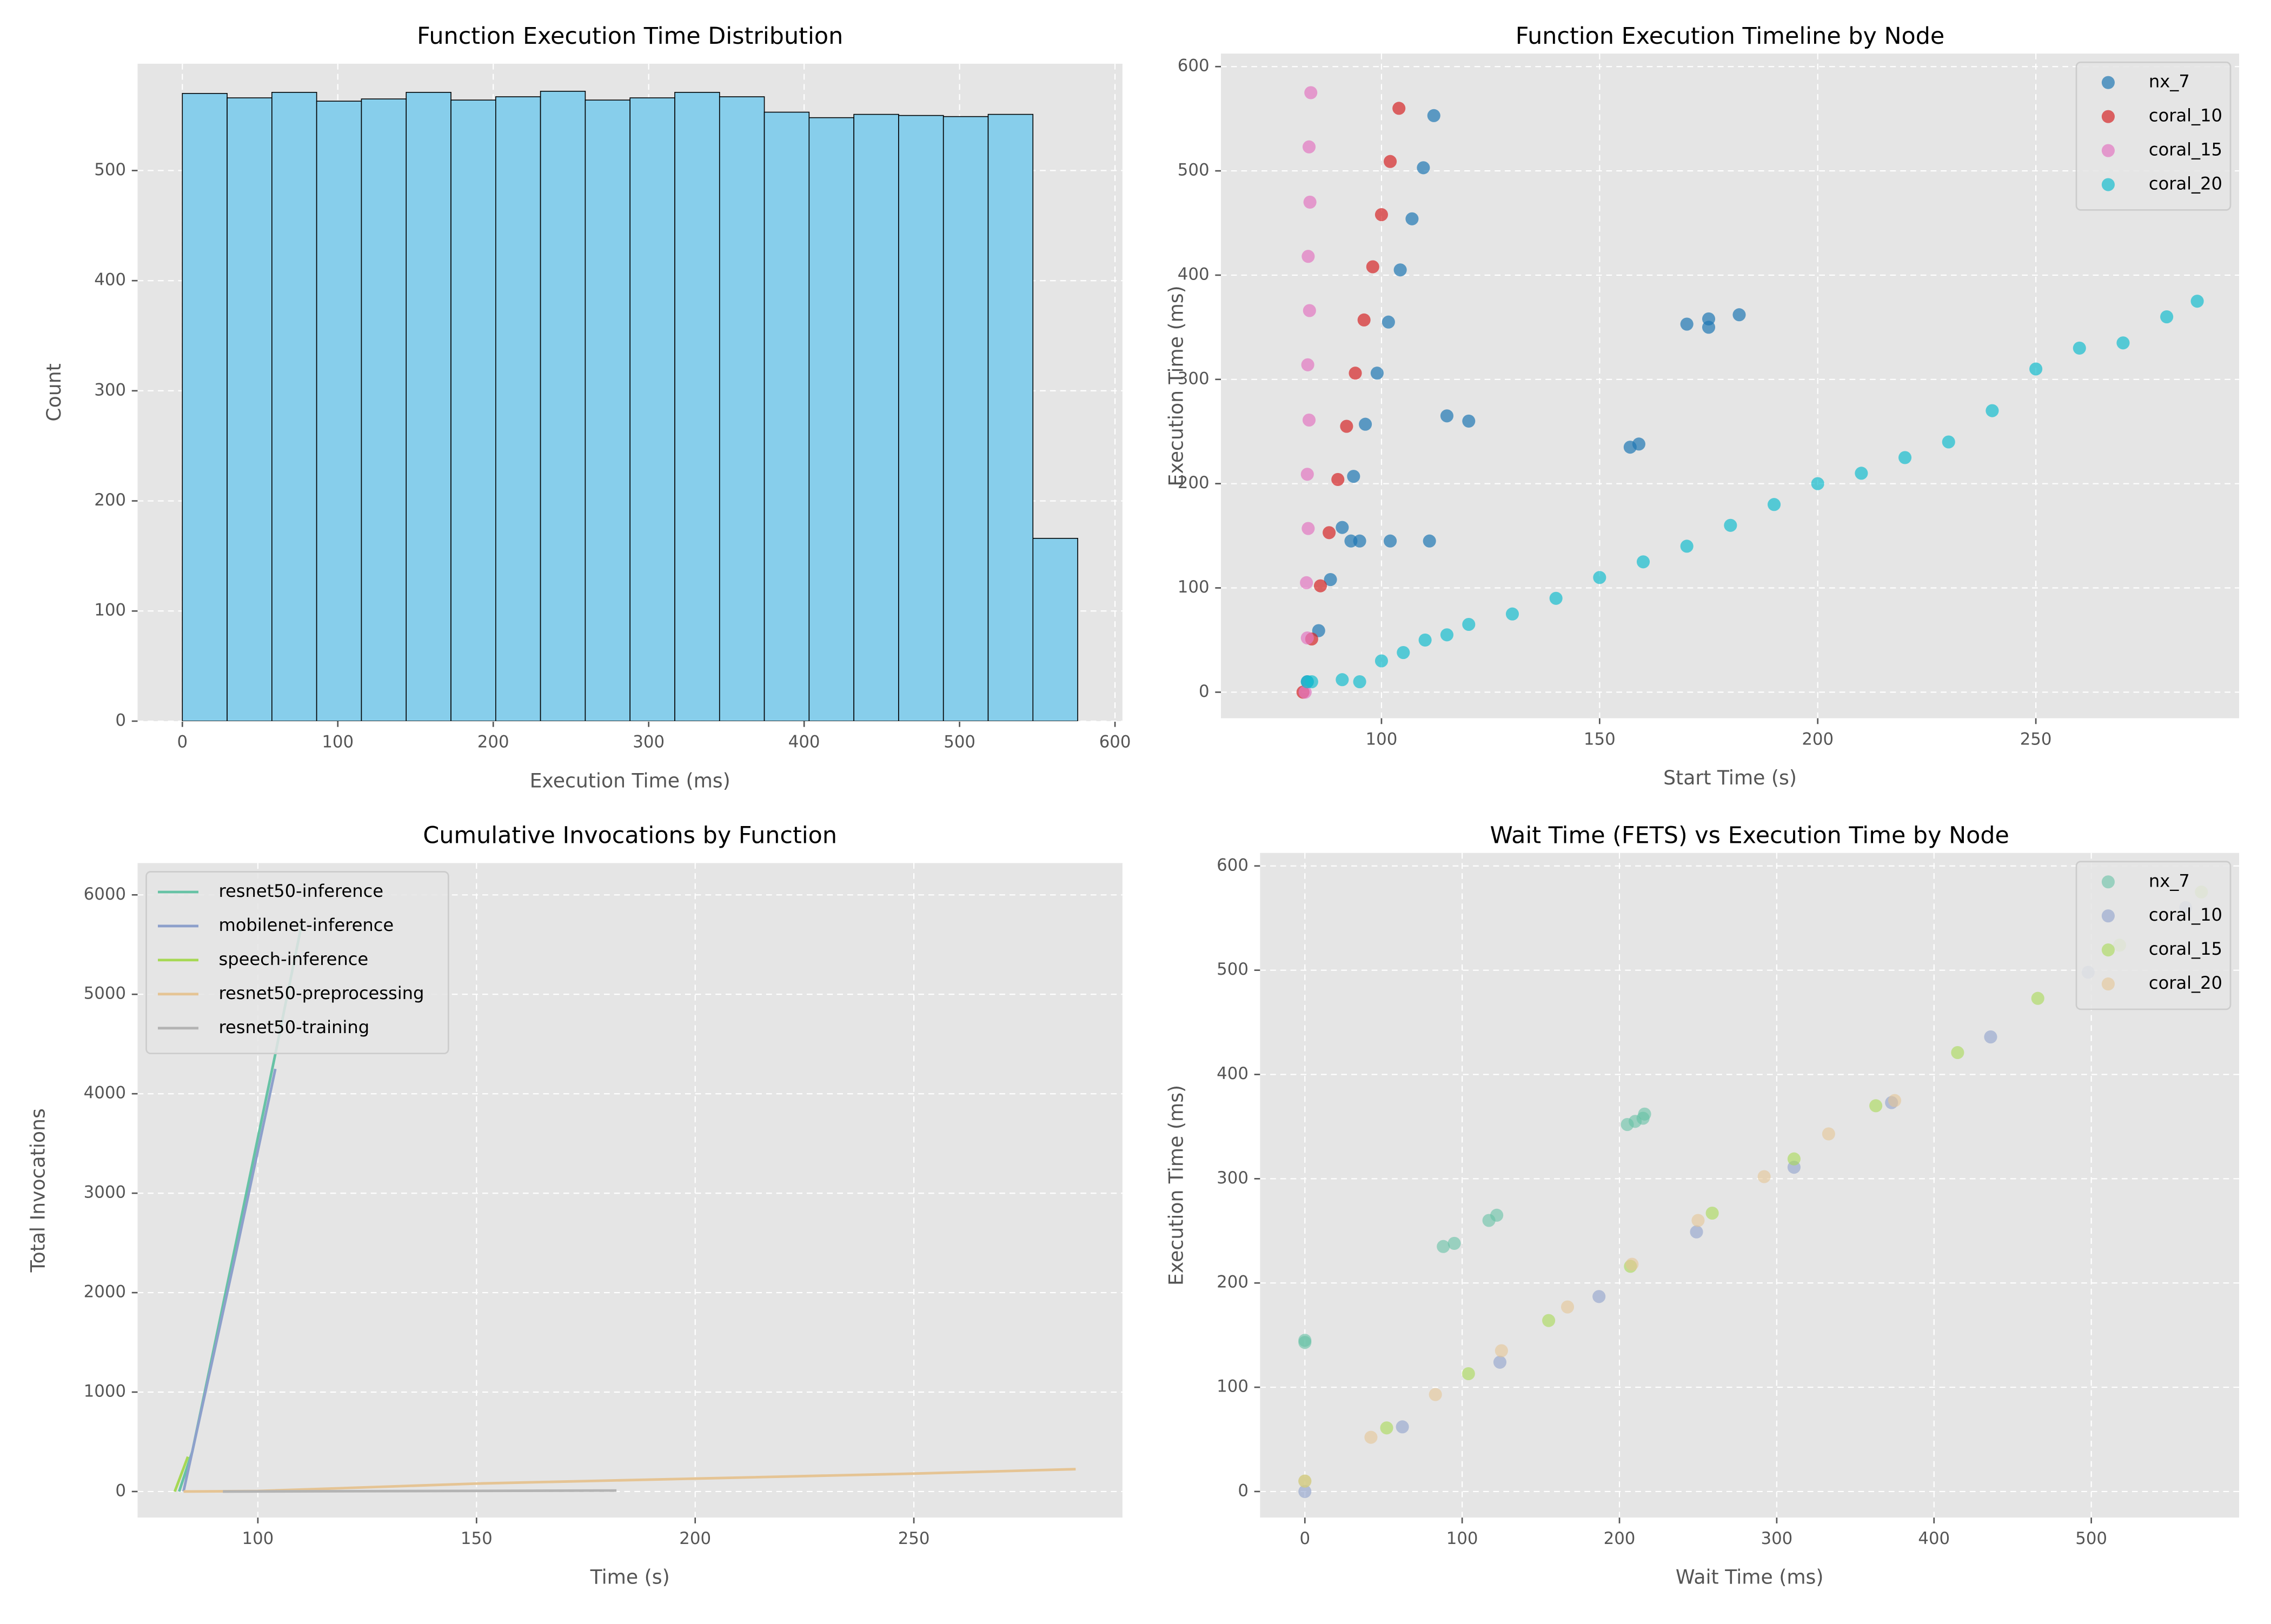 The width and height of the screenshot is (2271, 1624). What do you see at coordinates (1750, 1577) in the screenshot?
I see `x-axis-label: Wait Time (ms)` at bounding box center [1750, 1577].